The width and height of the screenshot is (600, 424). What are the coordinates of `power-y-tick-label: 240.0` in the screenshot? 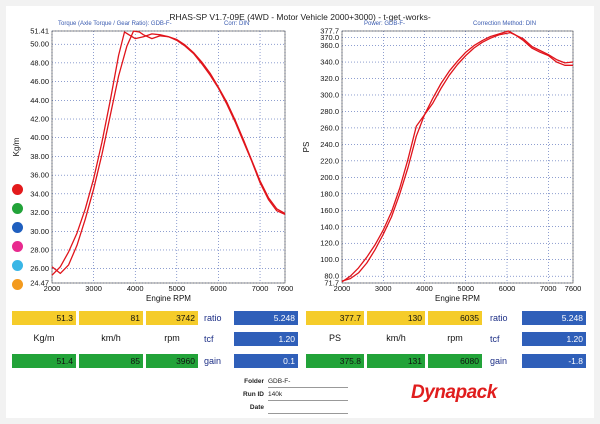 It's located at (329, 144).